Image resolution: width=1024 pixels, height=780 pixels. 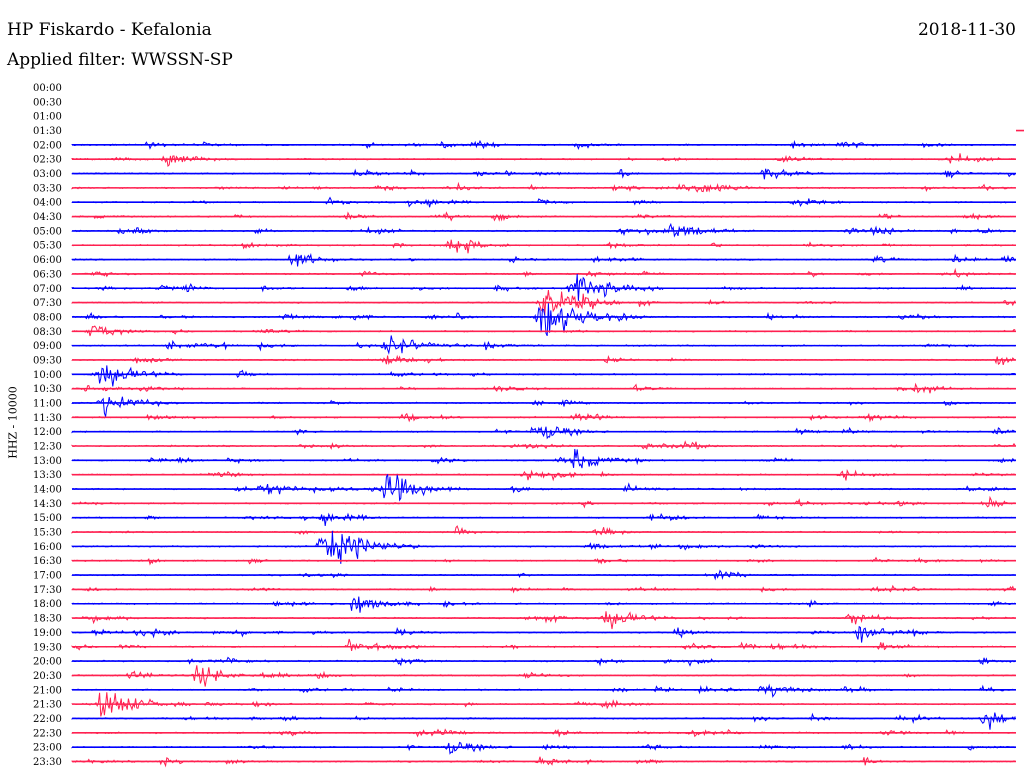 What do you see at coordinates (47, 547) in the screenshot?
I see `time-tick-label: 16:00` at bounding box center [47, 547].